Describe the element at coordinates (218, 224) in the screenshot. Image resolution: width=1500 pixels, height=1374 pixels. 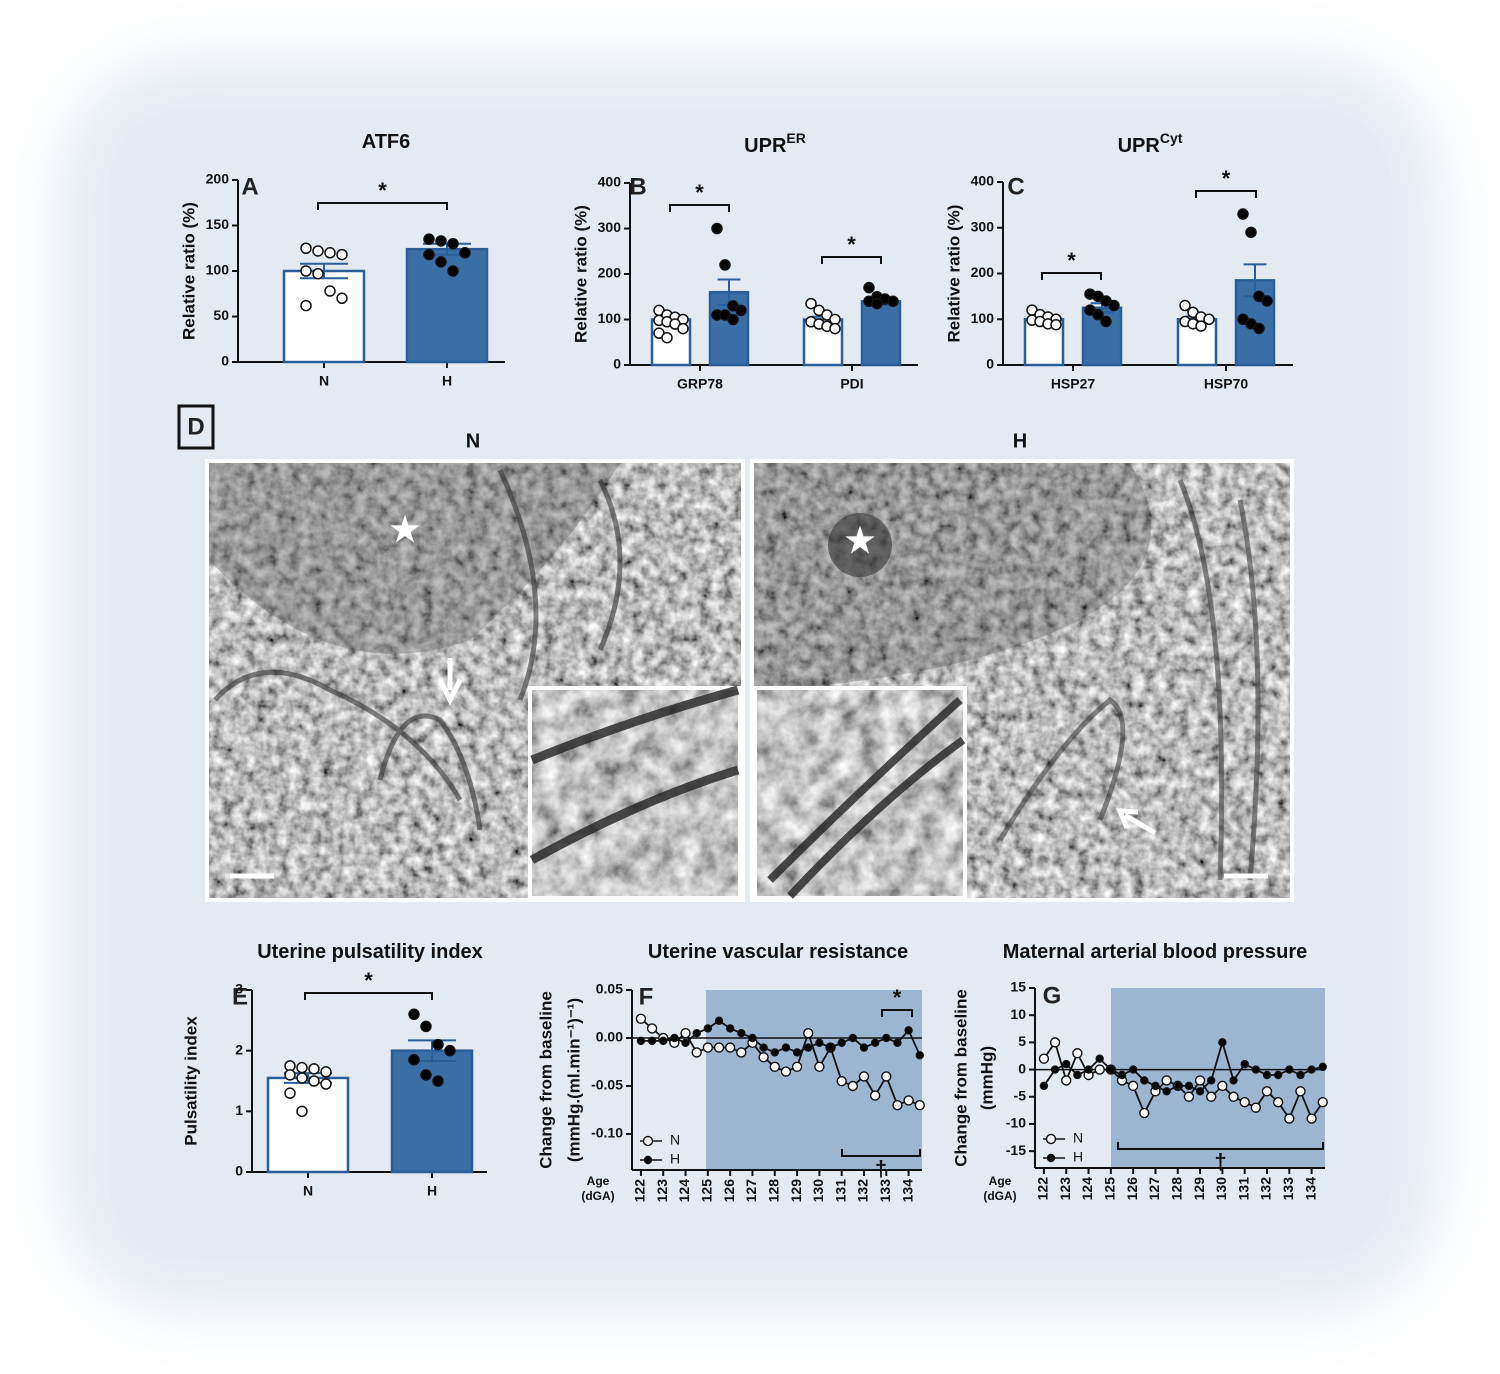
I see `y-tick-label: 150` at that location.